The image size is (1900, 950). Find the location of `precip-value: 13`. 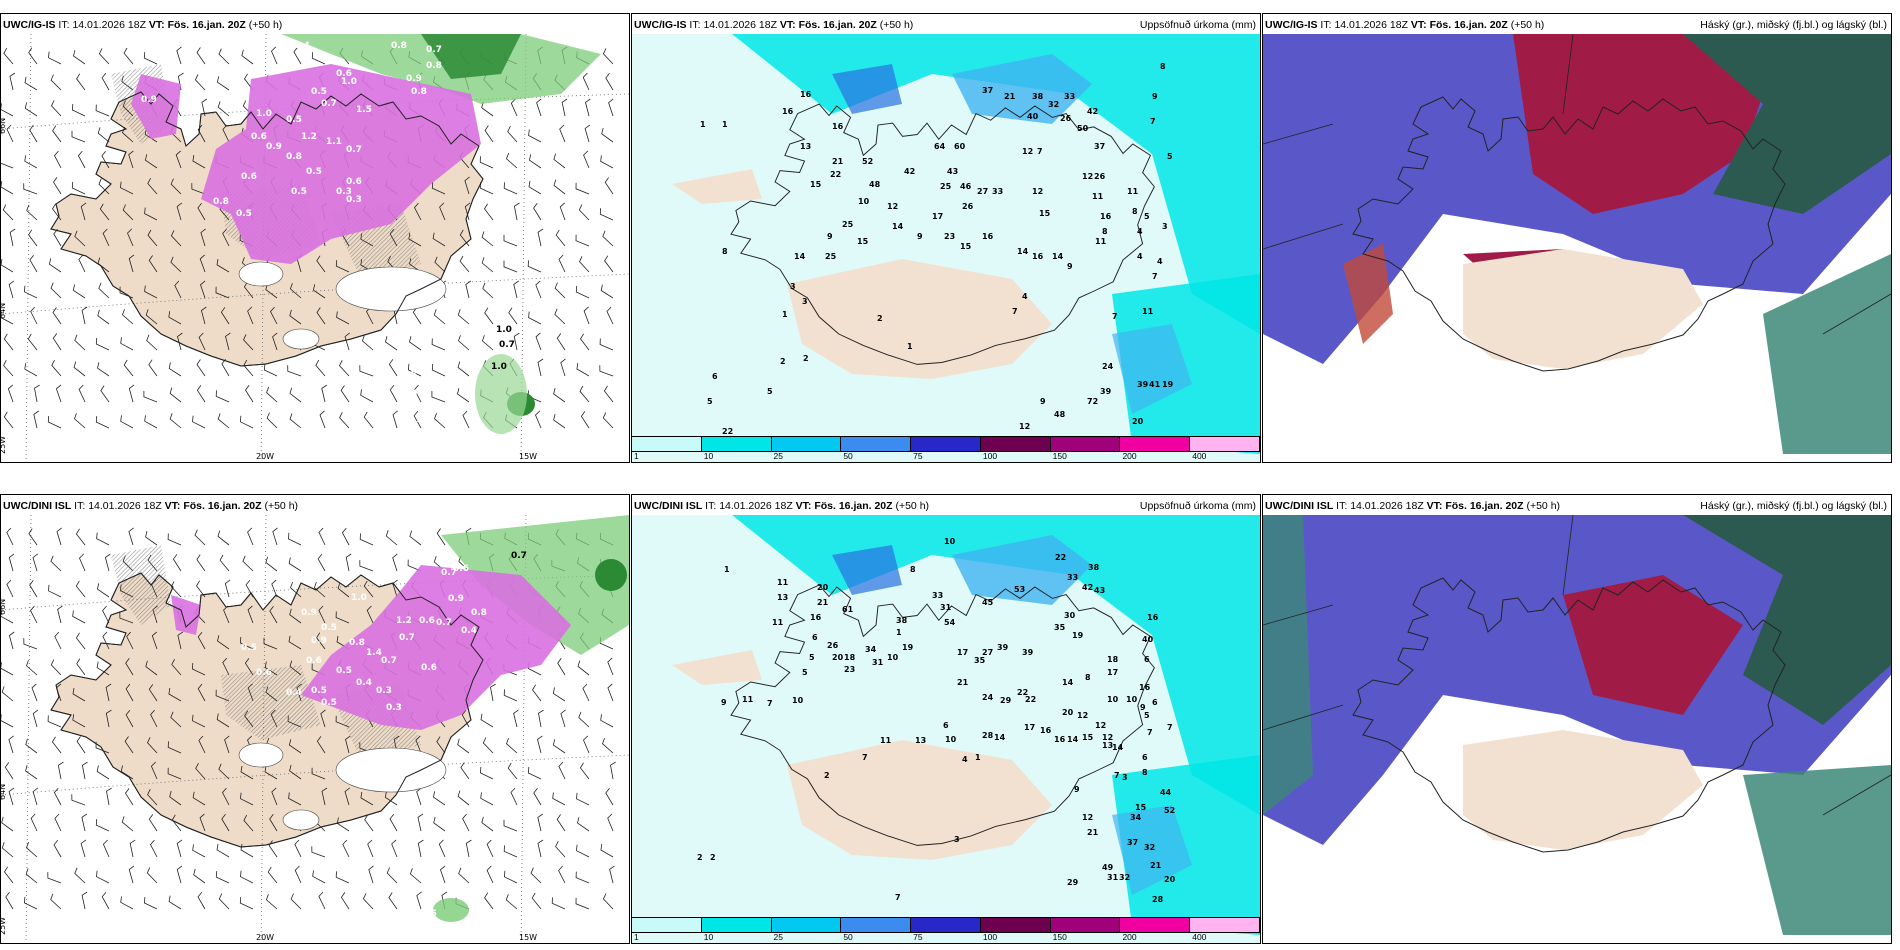

precip-value: 13 is located at coordinates (805, 146).